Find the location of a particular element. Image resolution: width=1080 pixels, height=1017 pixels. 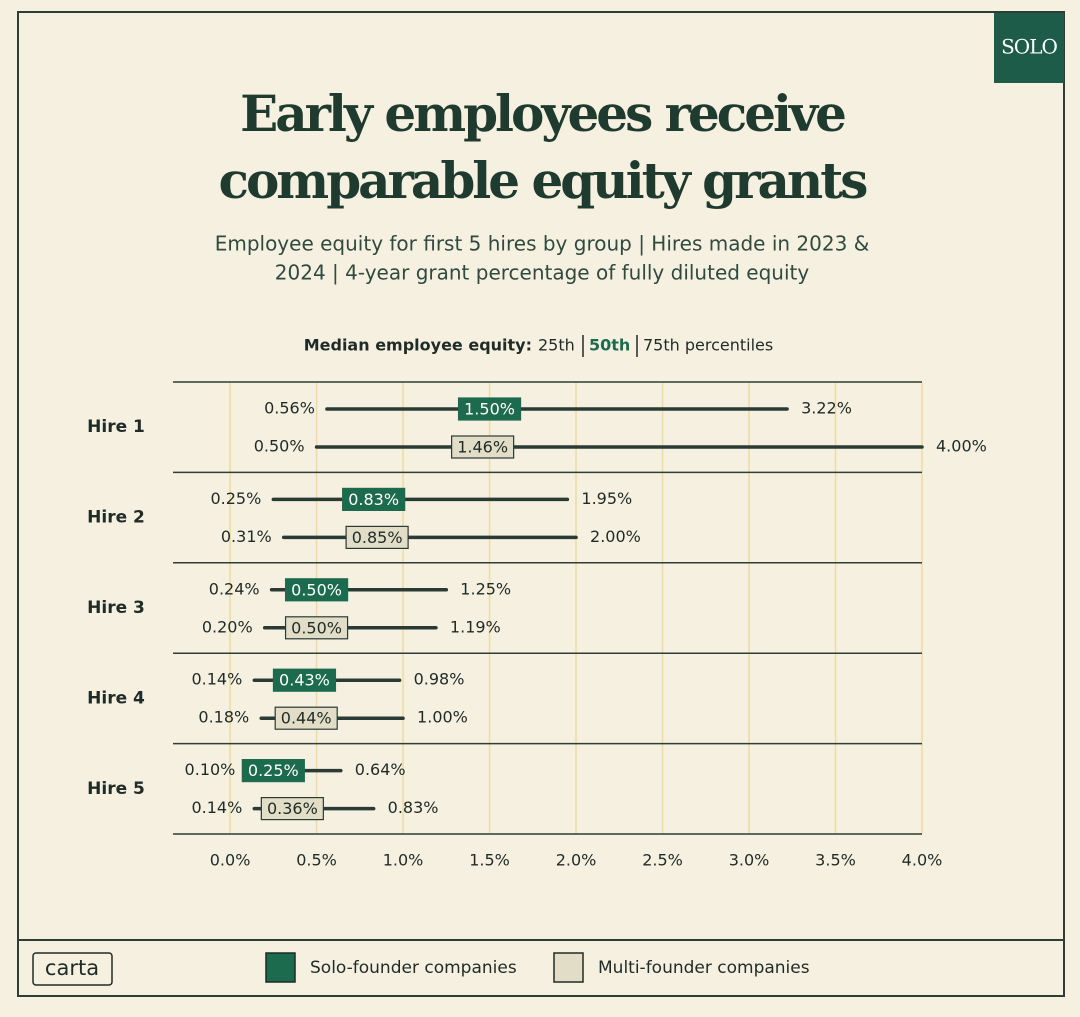

chart-title: Early employees receive is located at coordinates (542, 113).